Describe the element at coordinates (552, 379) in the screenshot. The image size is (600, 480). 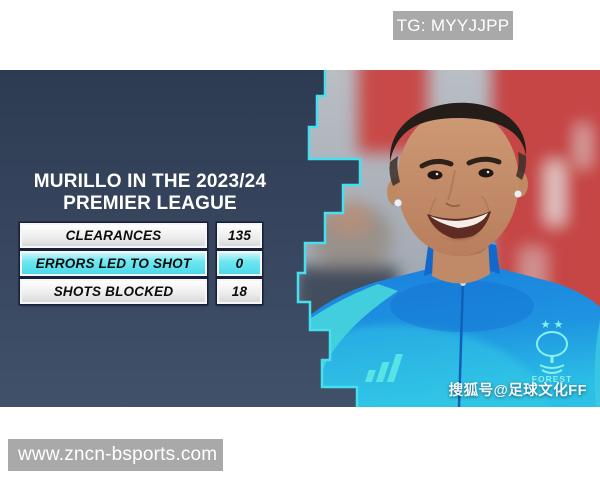
I see `crest-text: FOREST` at that location.